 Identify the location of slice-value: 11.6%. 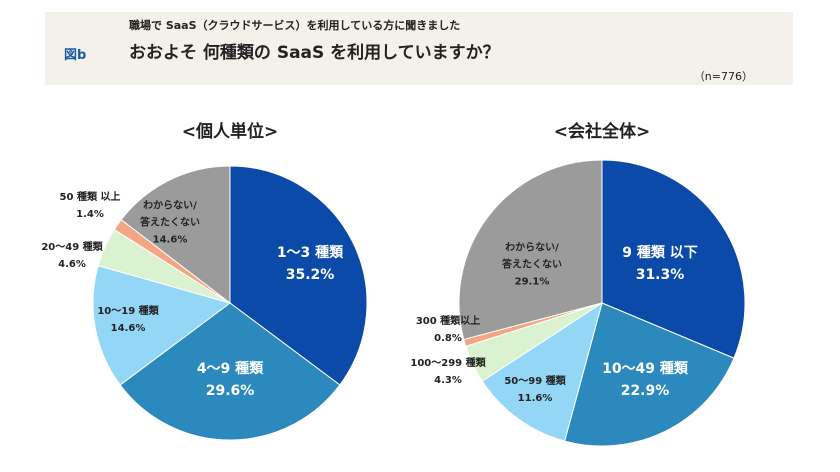
(535, 398).